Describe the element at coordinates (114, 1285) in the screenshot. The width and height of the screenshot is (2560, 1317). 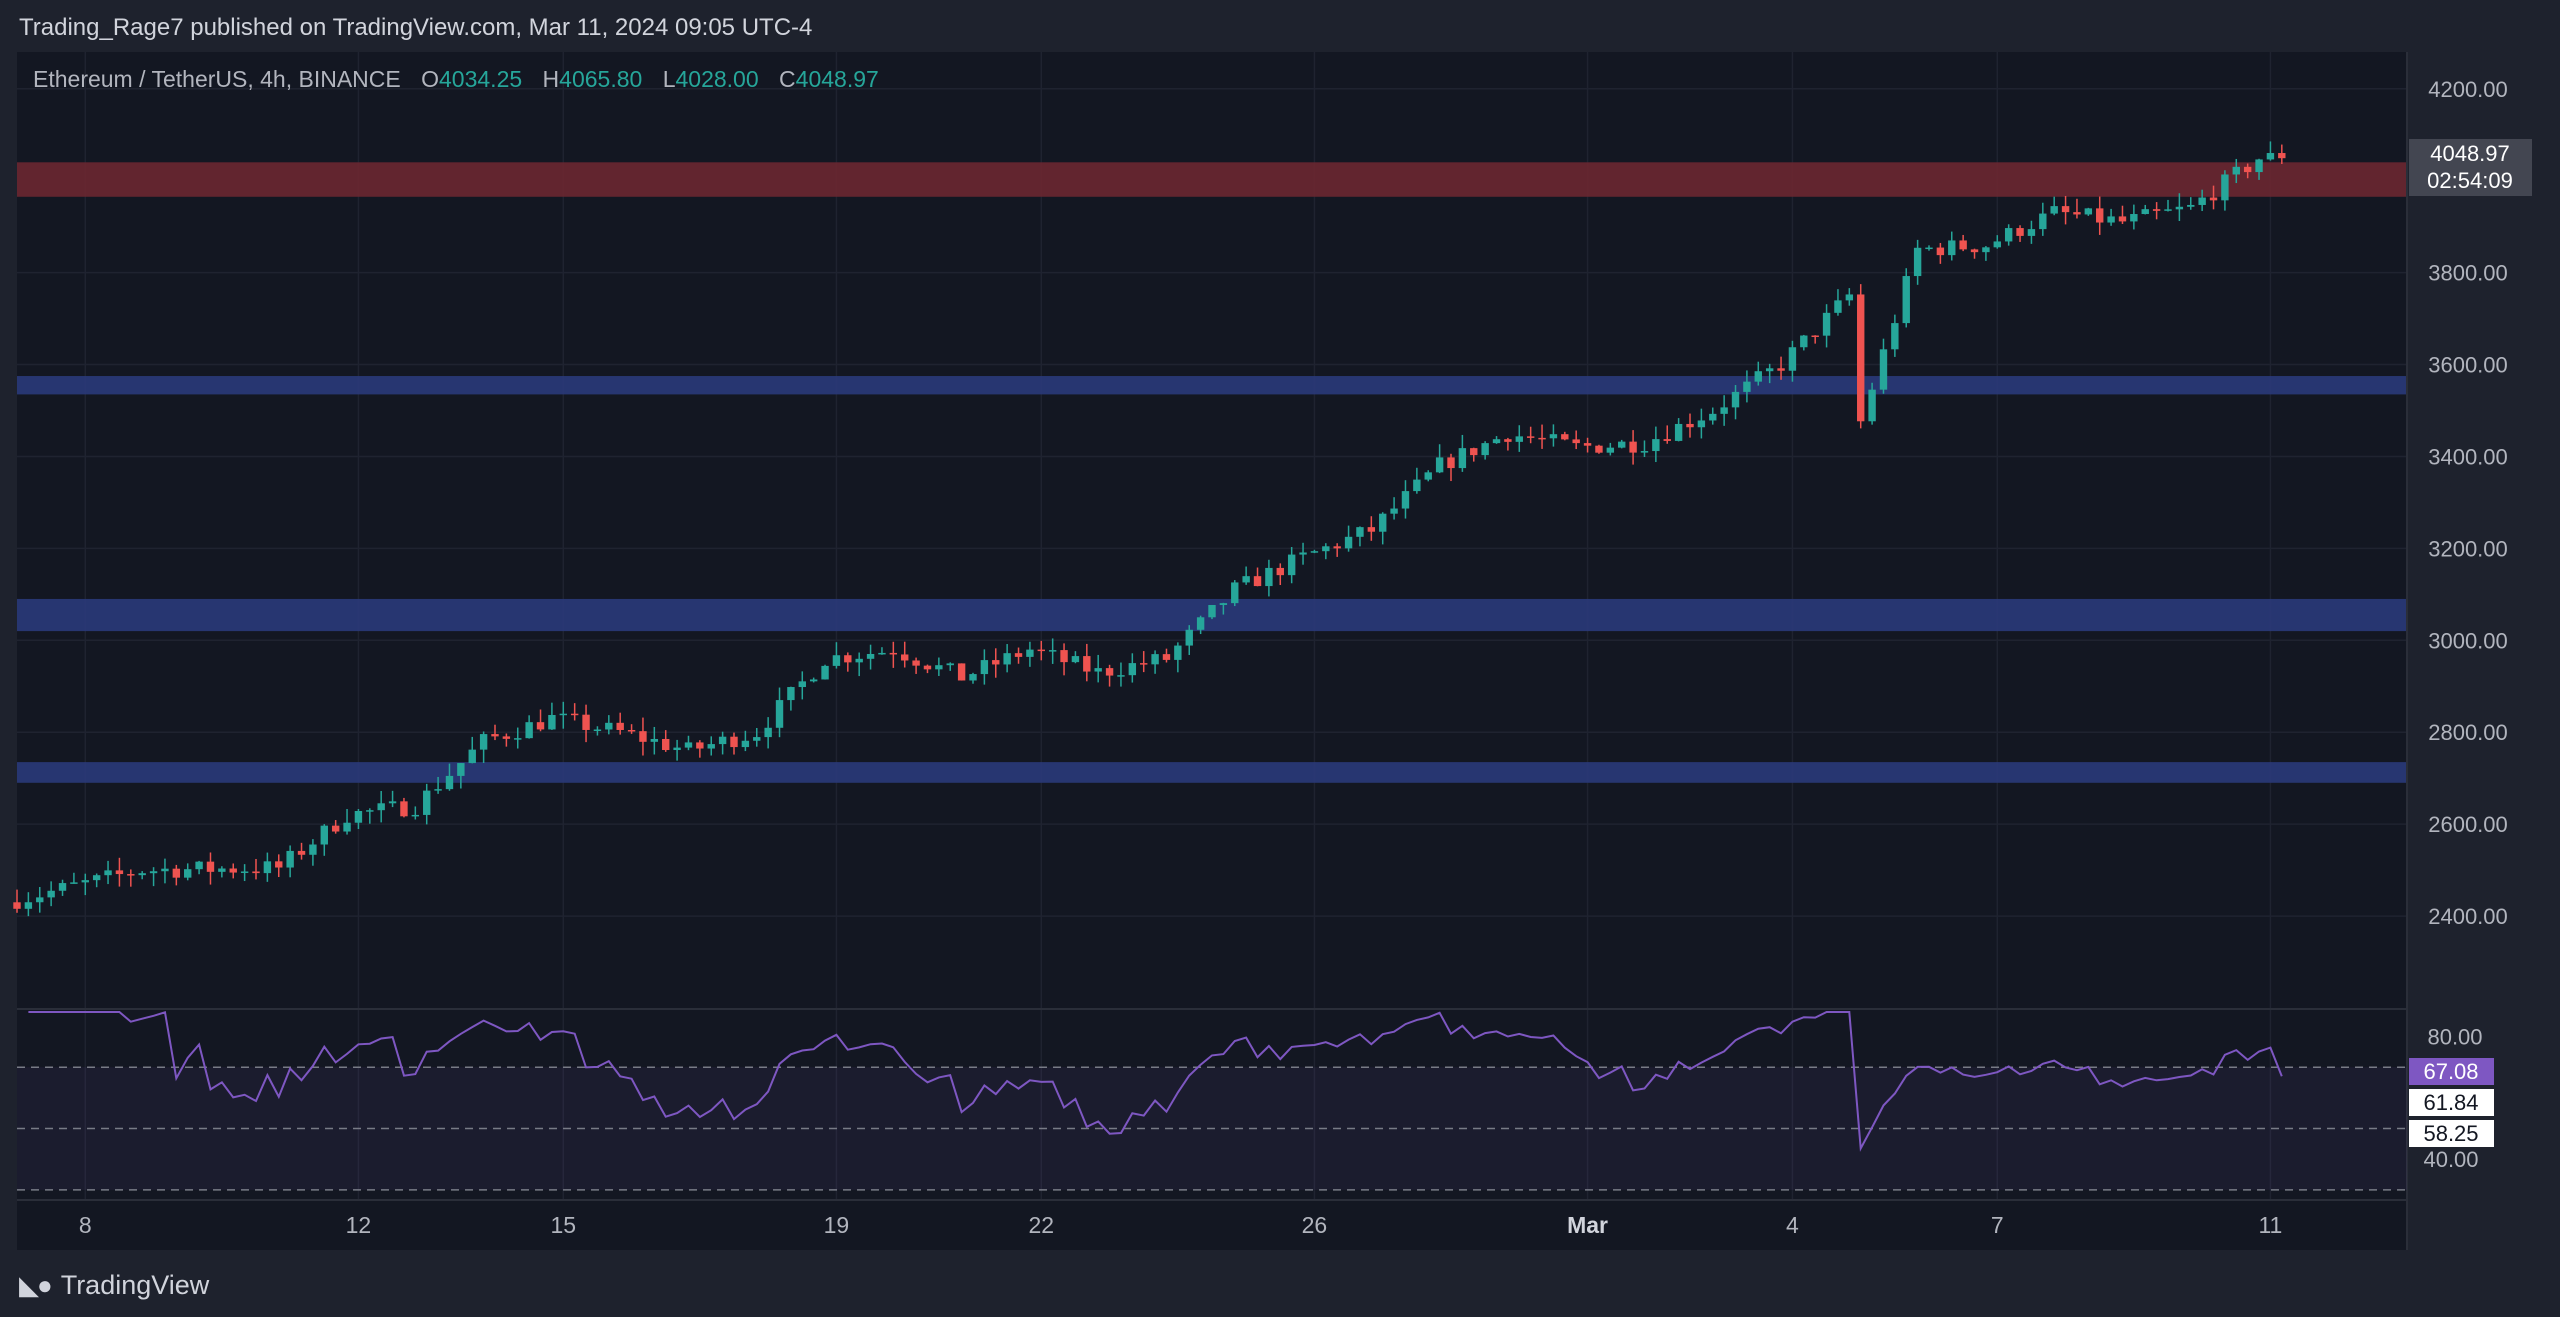
I see `tradingview-footer: ◣● TradingView` at that location.